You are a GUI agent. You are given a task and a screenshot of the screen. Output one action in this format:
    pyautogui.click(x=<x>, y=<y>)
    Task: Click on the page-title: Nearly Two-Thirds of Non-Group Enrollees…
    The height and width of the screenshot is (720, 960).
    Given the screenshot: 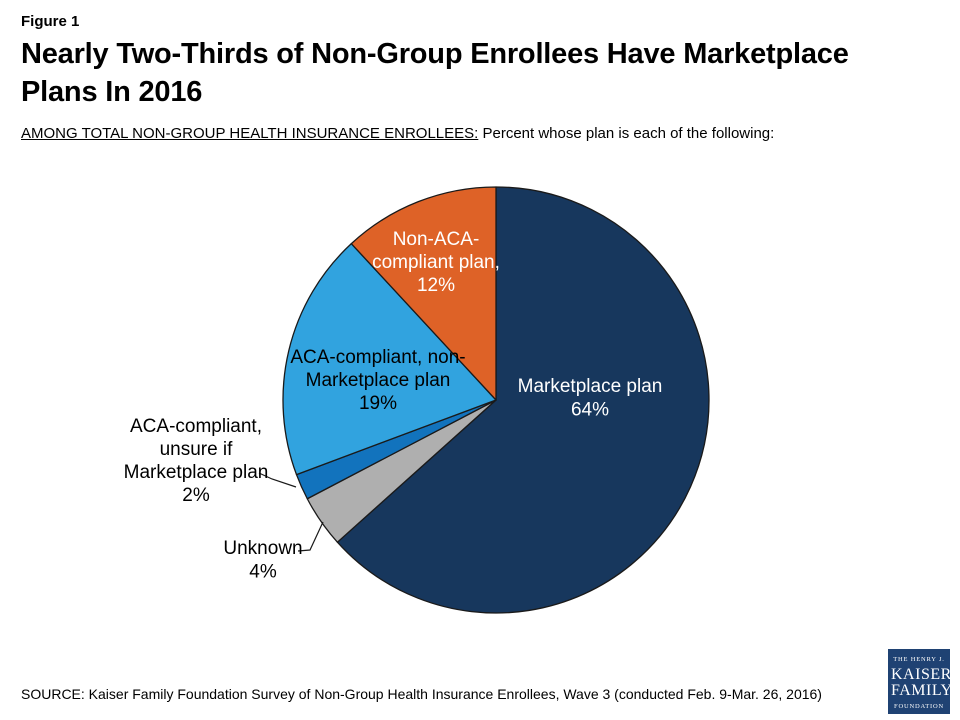 What is the action you would take?
    pyautogui.click(x=480, y=73)
    